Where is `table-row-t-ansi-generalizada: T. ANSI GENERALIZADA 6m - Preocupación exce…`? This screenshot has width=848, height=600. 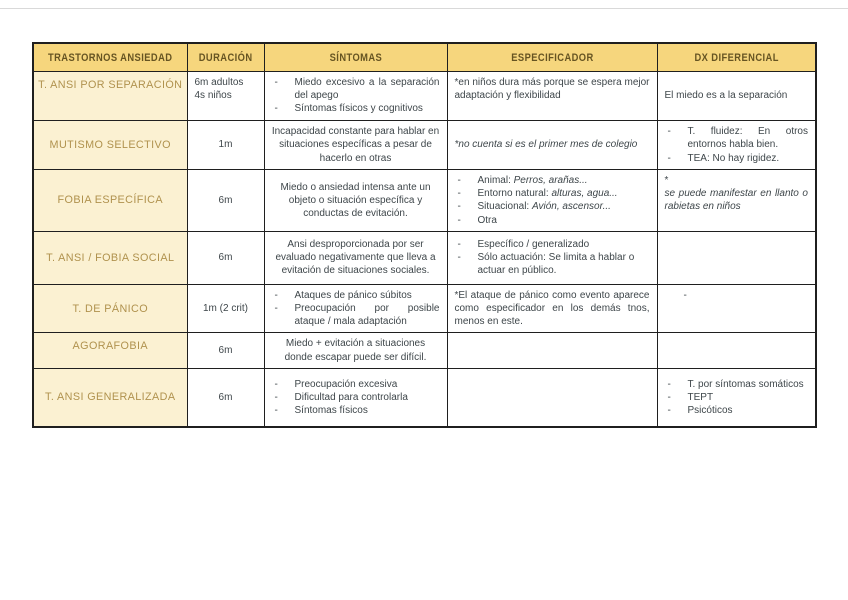
table-row-t-ansi-generalizada: T. ANSI GENERALIZADA 6m - Preocupación exce… is located at coordinates (424, 397).